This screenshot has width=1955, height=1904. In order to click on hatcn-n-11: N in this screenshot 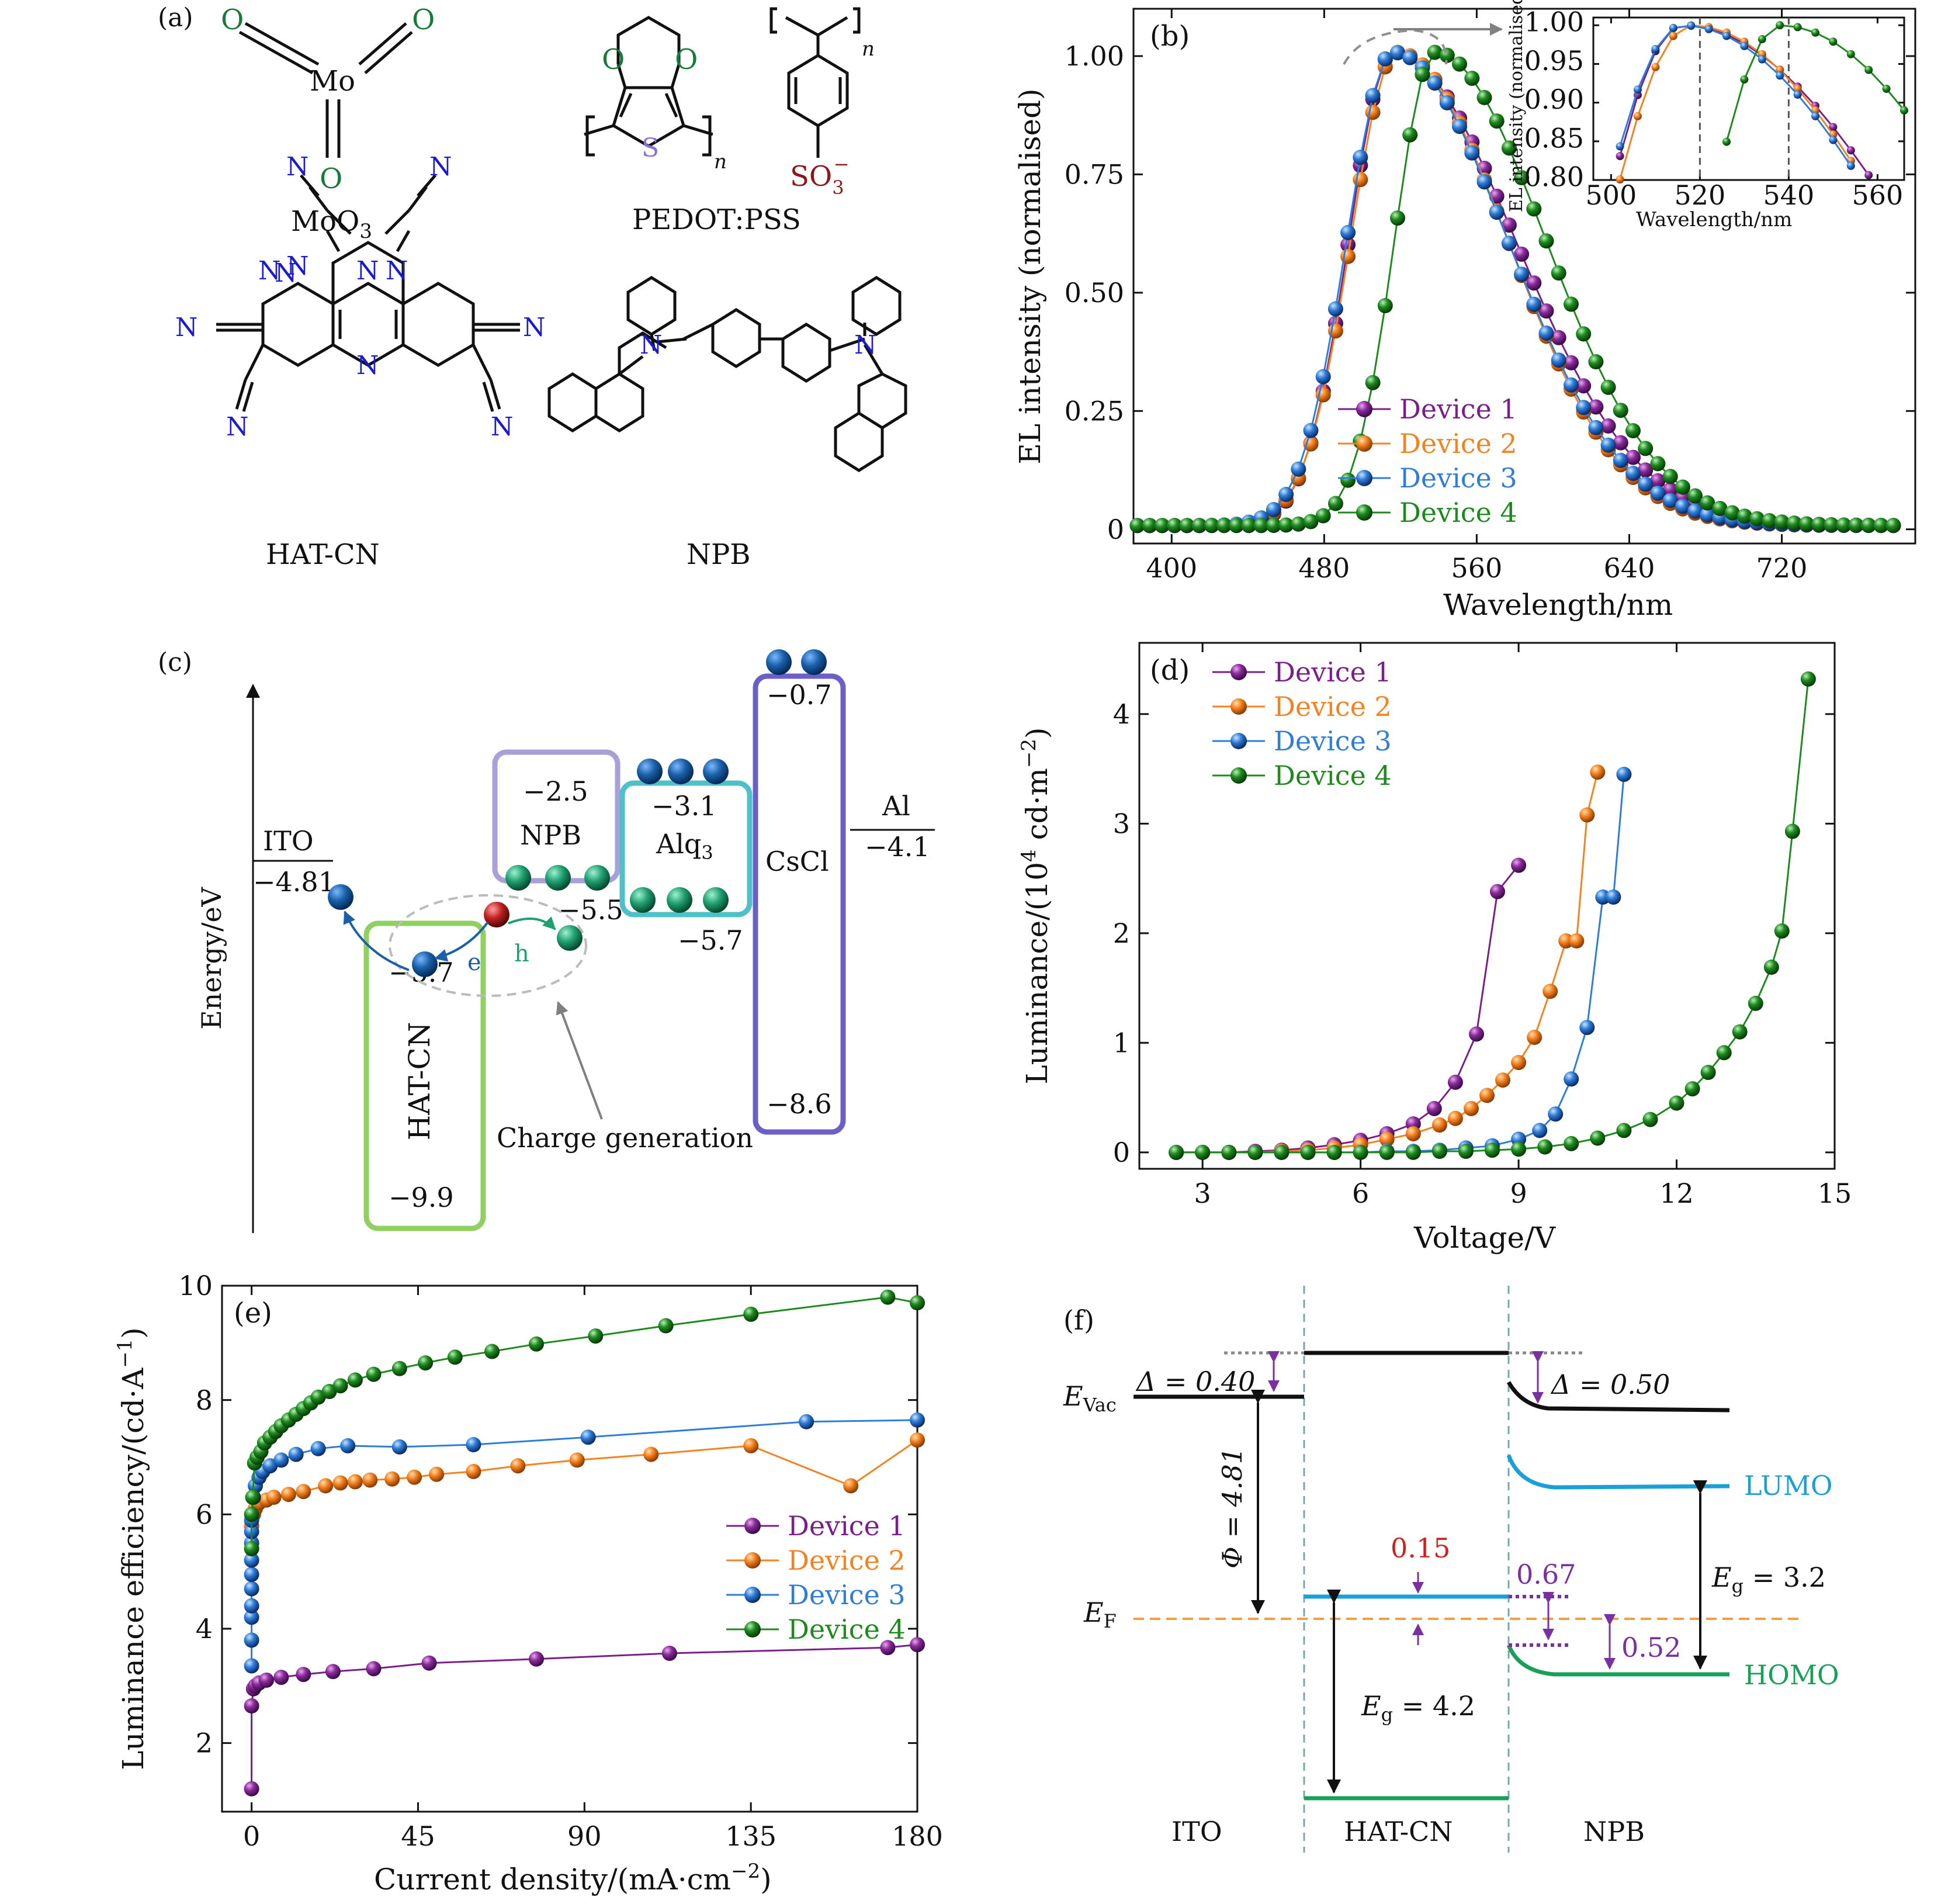, I will do `click(237, 427)`.